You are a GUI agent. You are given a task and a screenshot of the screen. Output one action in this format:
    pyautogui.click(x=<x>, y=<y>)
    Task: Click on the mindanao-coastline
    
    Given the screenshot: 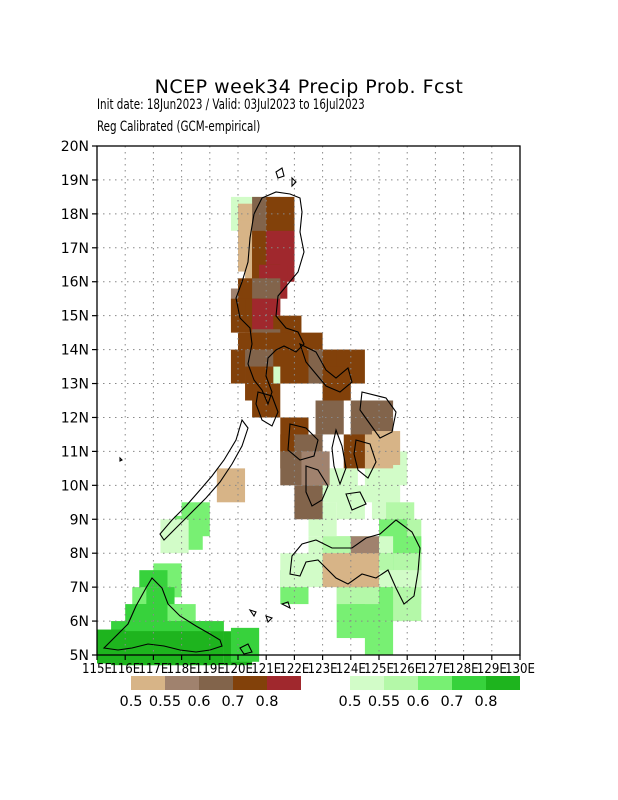 What is the action you would take?
    pyautogui.click(x=355, y=562)
    